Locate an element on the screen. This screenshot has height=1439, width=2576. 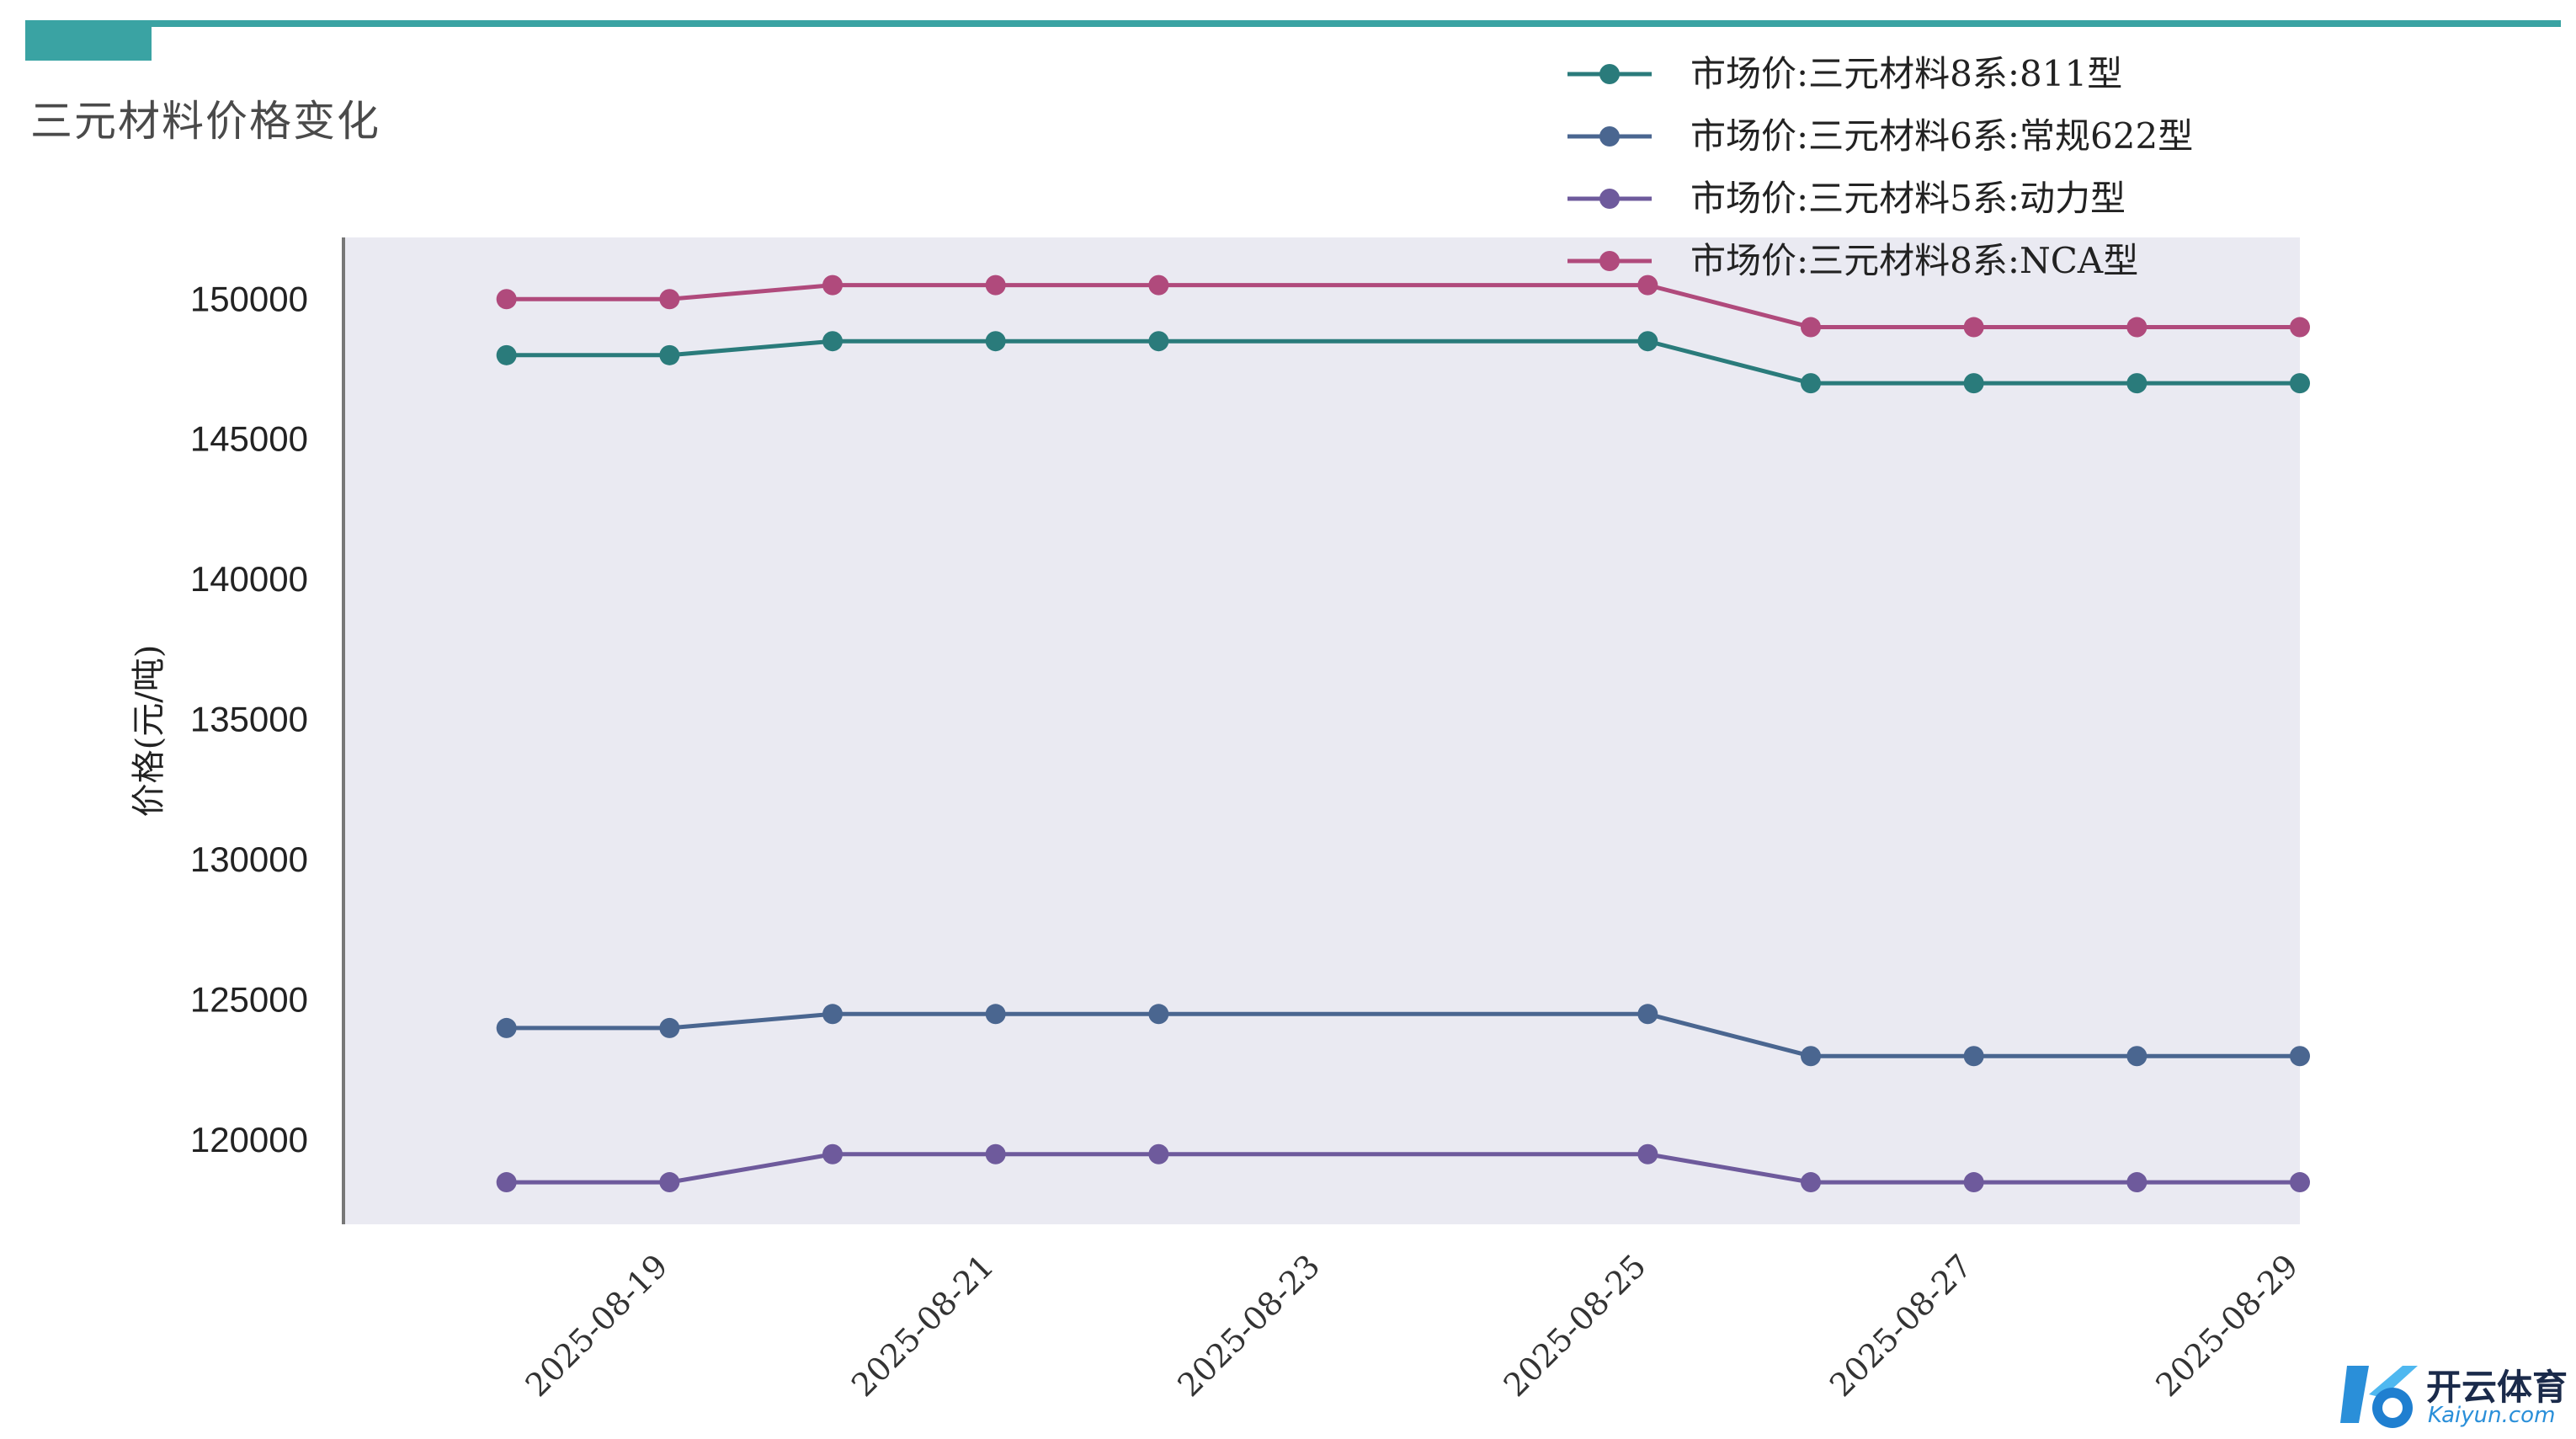
watermark-logo: 开云体育 Kaiyun.com is located at coordinates (2458, 1395).